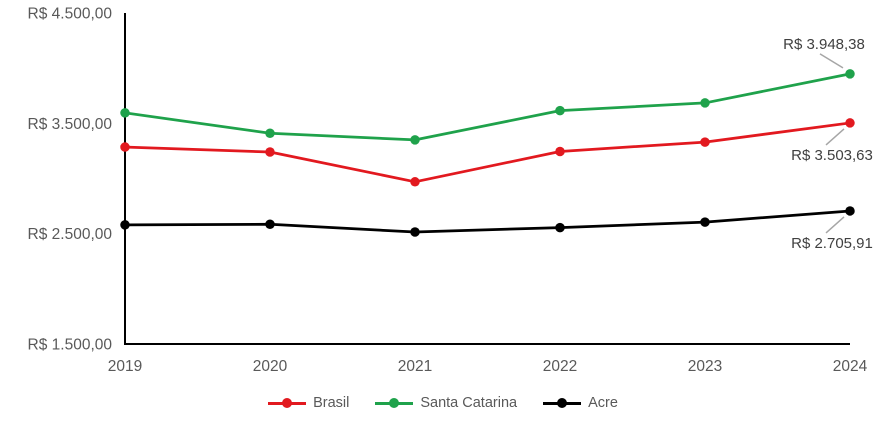 Image resolution: width=886 pixels, height=426 pixels. I want to click on data-point-acre-2020, so click(270, 224).